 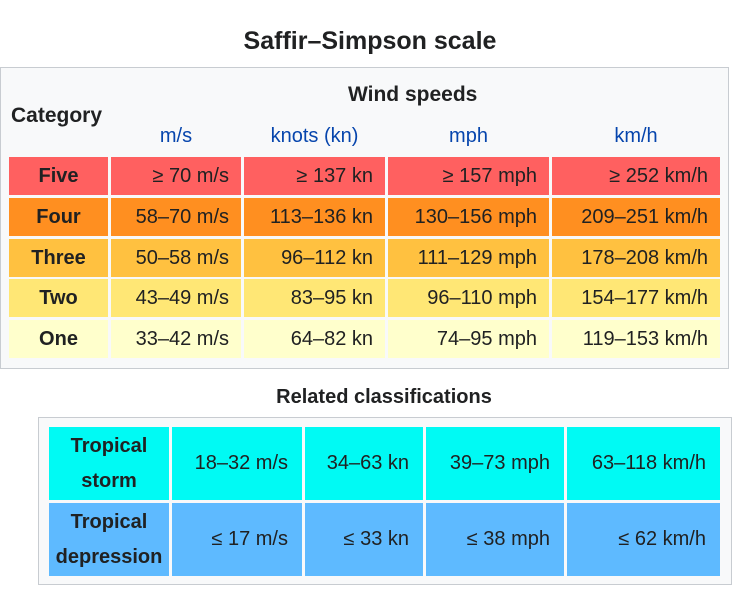 I want to click on wind-speed-cell-mph: ≥ 157 mph, so click(x=468, y=176).